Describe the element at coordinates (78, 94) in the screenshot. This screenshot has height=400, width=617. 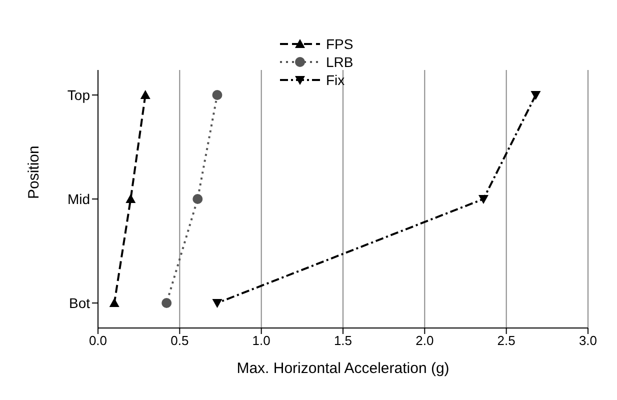
I see `y-tick-label: Top` at that location.